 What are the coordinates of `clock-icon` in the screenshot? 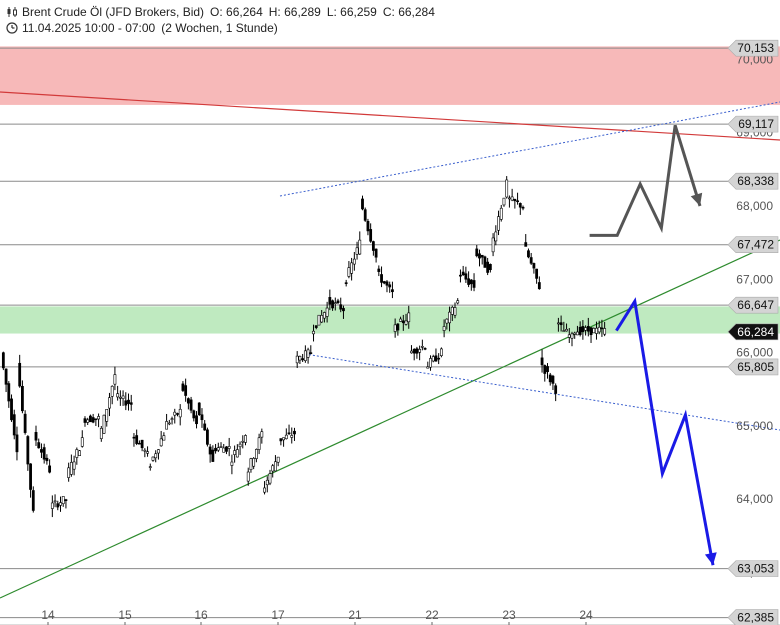 It's located at (12, 28).